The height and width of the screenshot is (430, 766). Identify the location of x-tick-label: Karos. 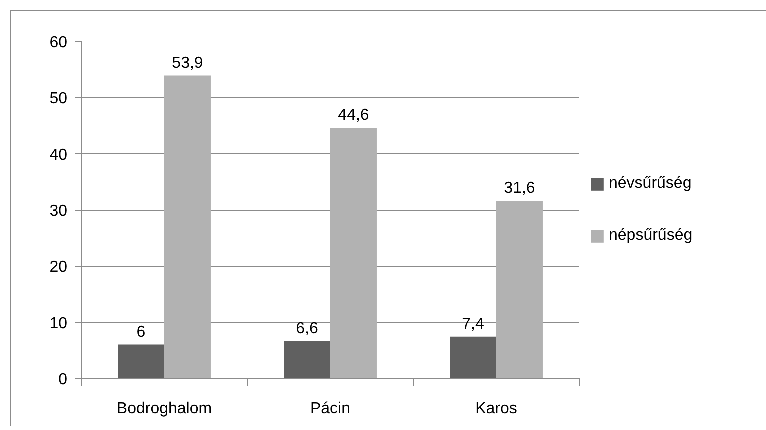
(497, 409).